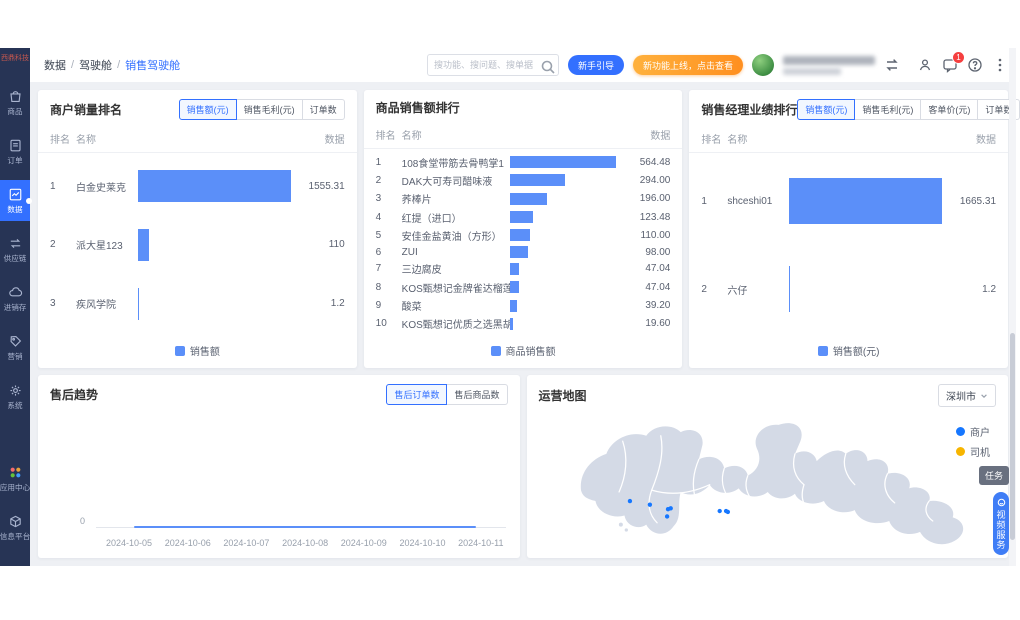 The width and height of the screenshot is (1020, 620). Describe the element at coordinates (547, 66) in the screenshot. I see `search-icon` at that location.